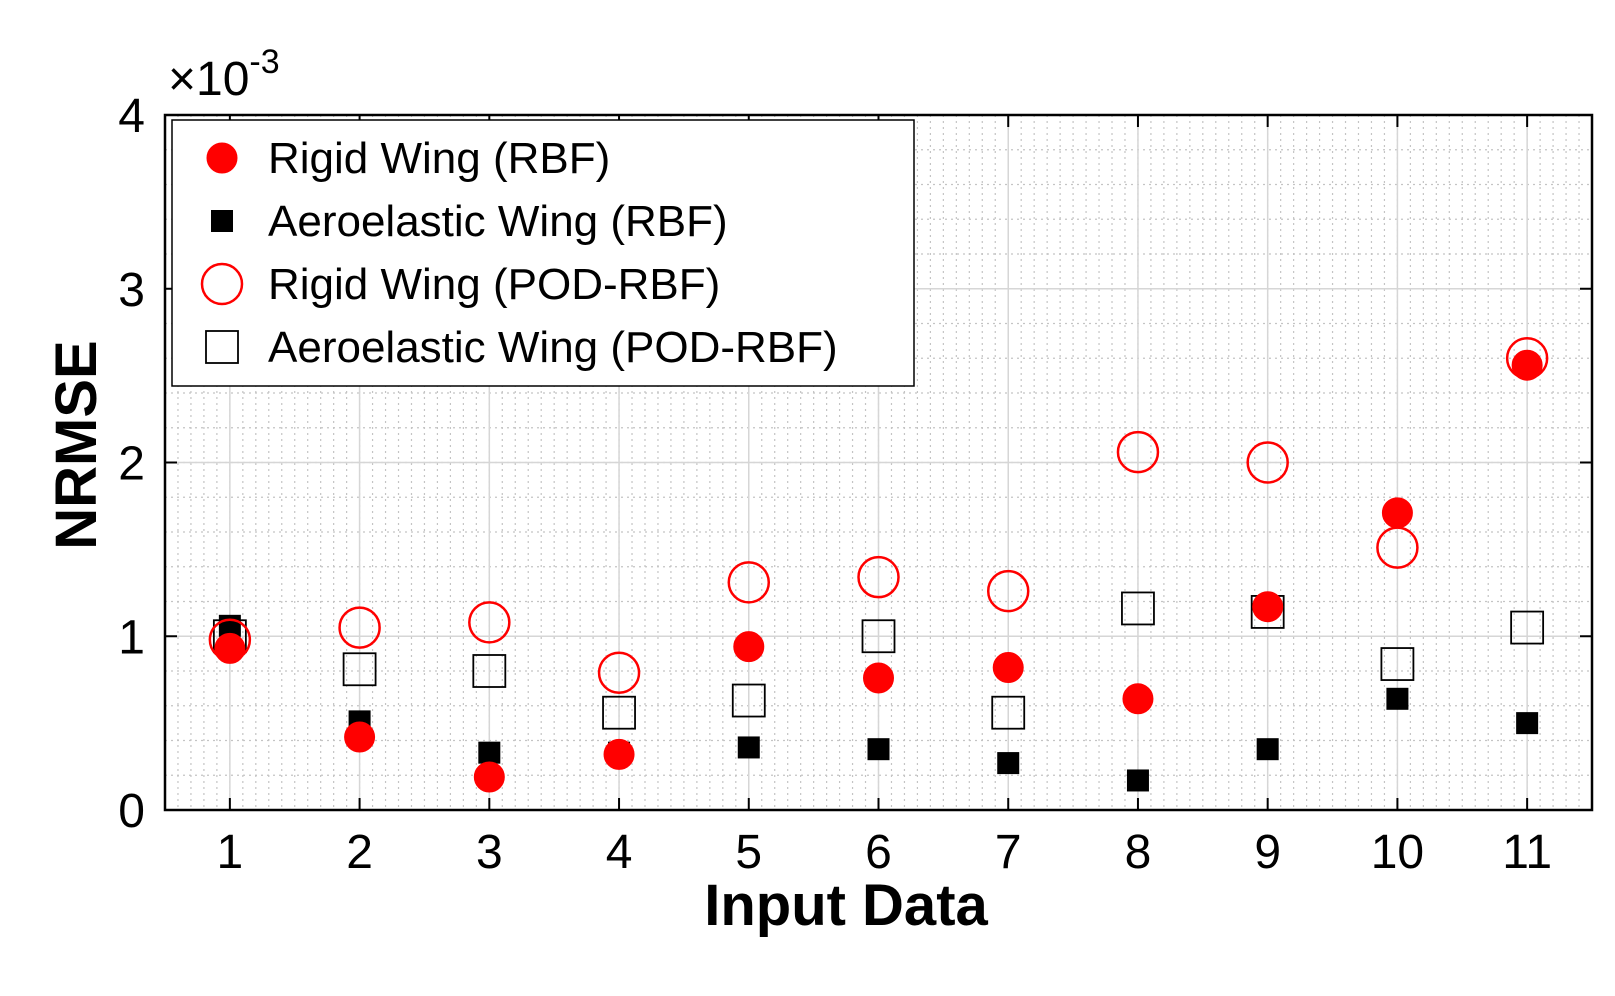 This screenshot has height=996, width=1615. I want to click on x-axis-label: Input Data, so click(846, 905).